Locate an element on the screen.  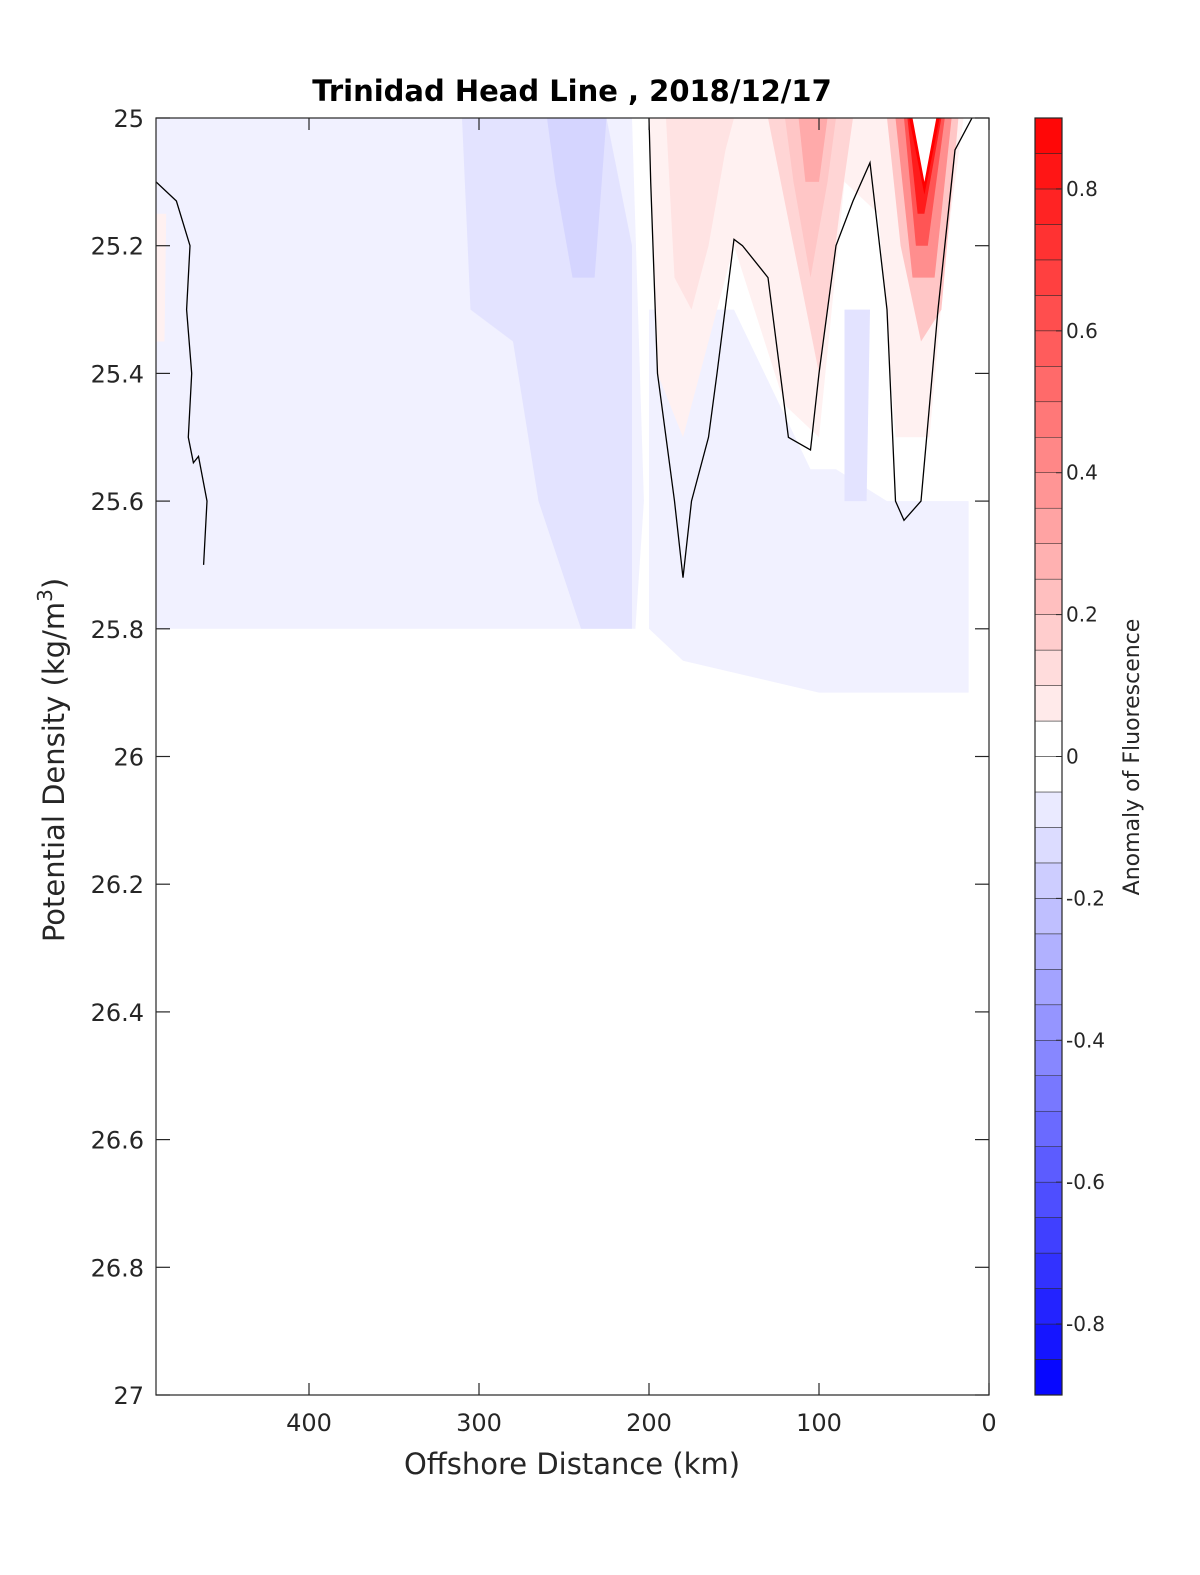
y-tick-label: 25 is located at coordinates (128, 119).